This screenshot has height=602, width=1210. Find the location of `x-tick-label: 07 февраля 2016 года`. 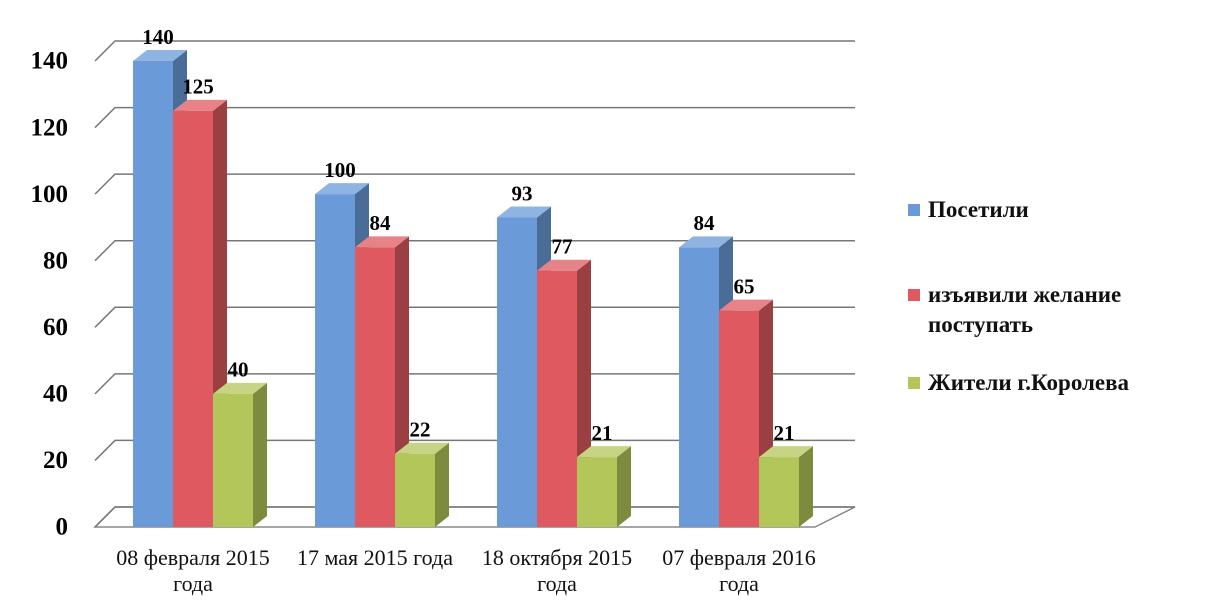

x-tick-label: 07 февраля 2016 года is located at coordinates (739, 570).